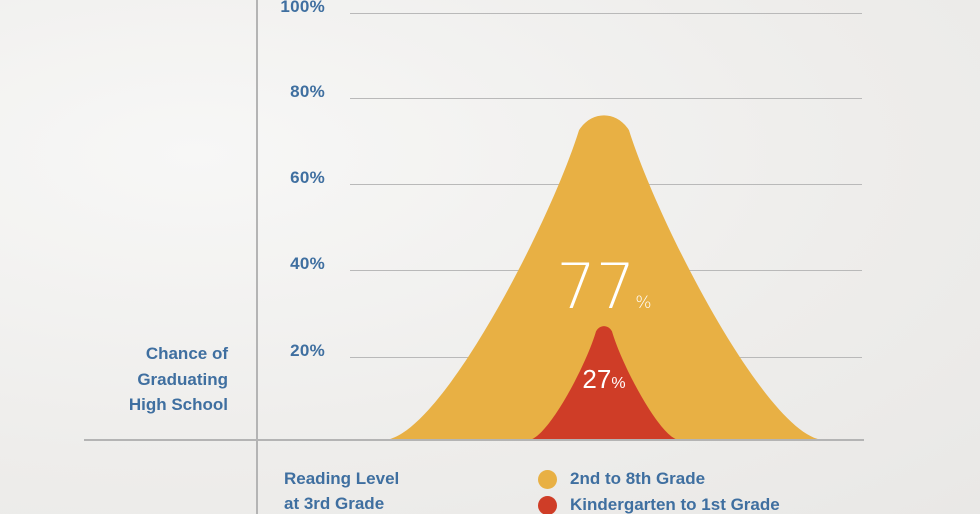  Describe the element at coordinates (675, 504) in the screenshot. I see `legend-label: Kindergarten to 1st Grade` at that location.